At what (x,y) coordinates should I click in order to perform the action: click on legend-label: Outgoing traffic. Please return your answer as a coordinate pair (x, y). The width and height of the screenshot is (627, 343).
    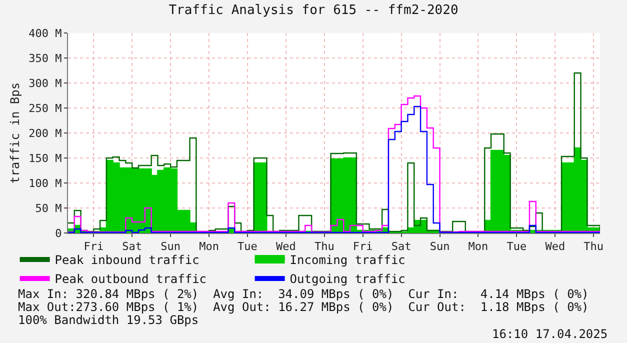
    Looking at the image, I should click on (348, 279).